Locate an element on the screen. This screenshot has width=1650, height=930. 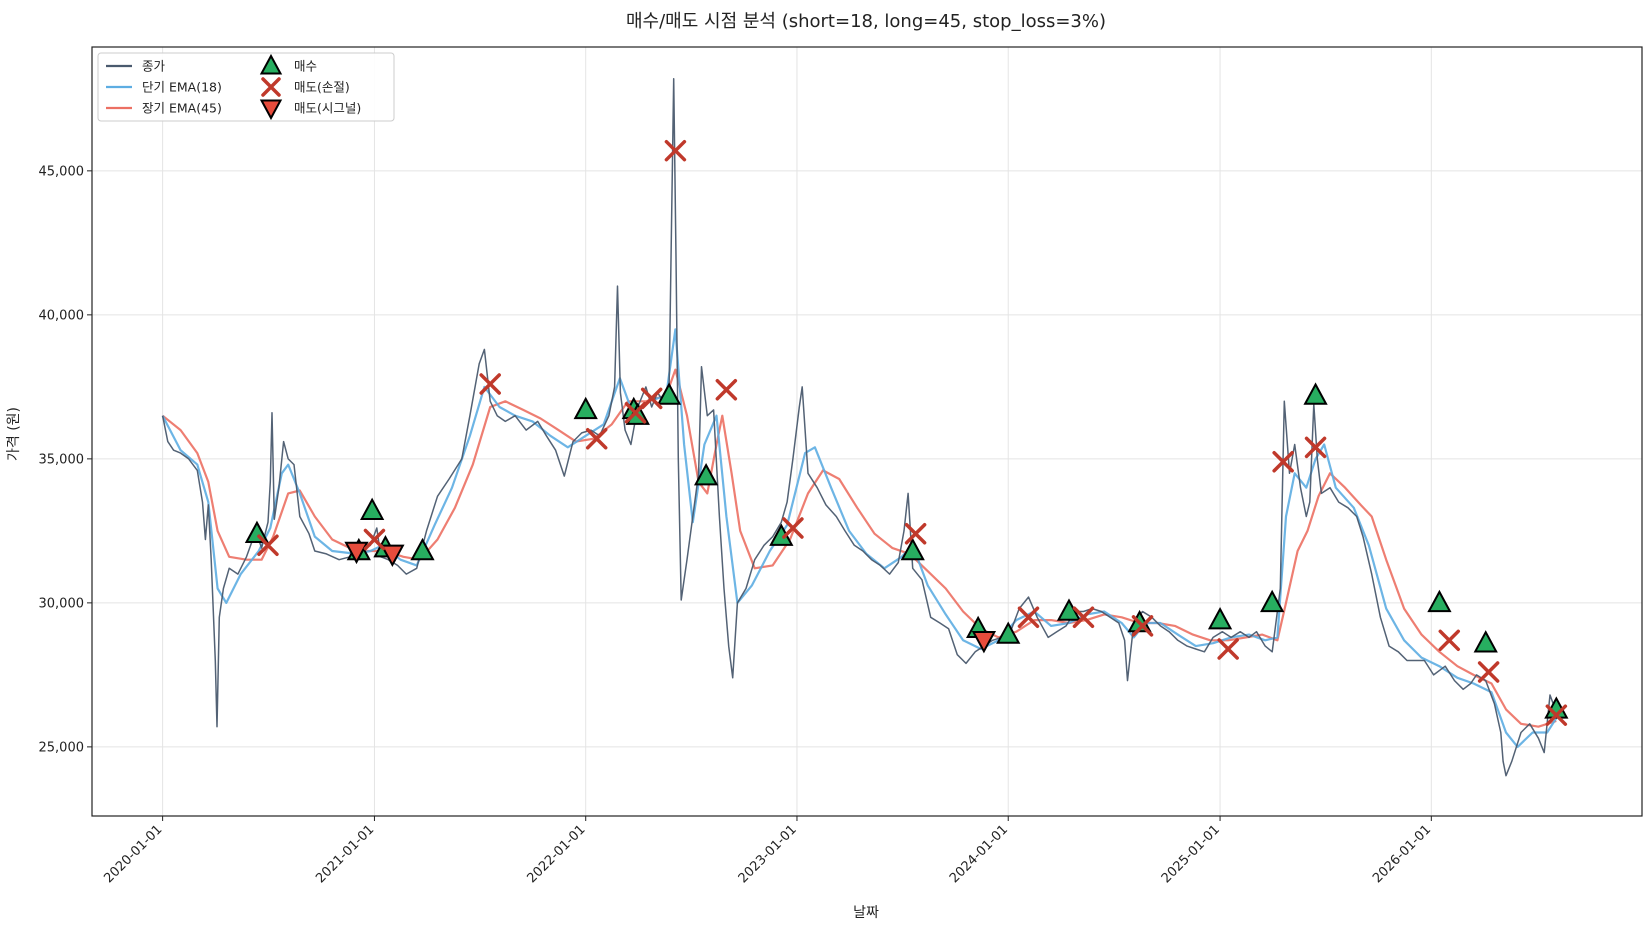
y-tick-label: 30,000 is located at coordinates (62, 603).